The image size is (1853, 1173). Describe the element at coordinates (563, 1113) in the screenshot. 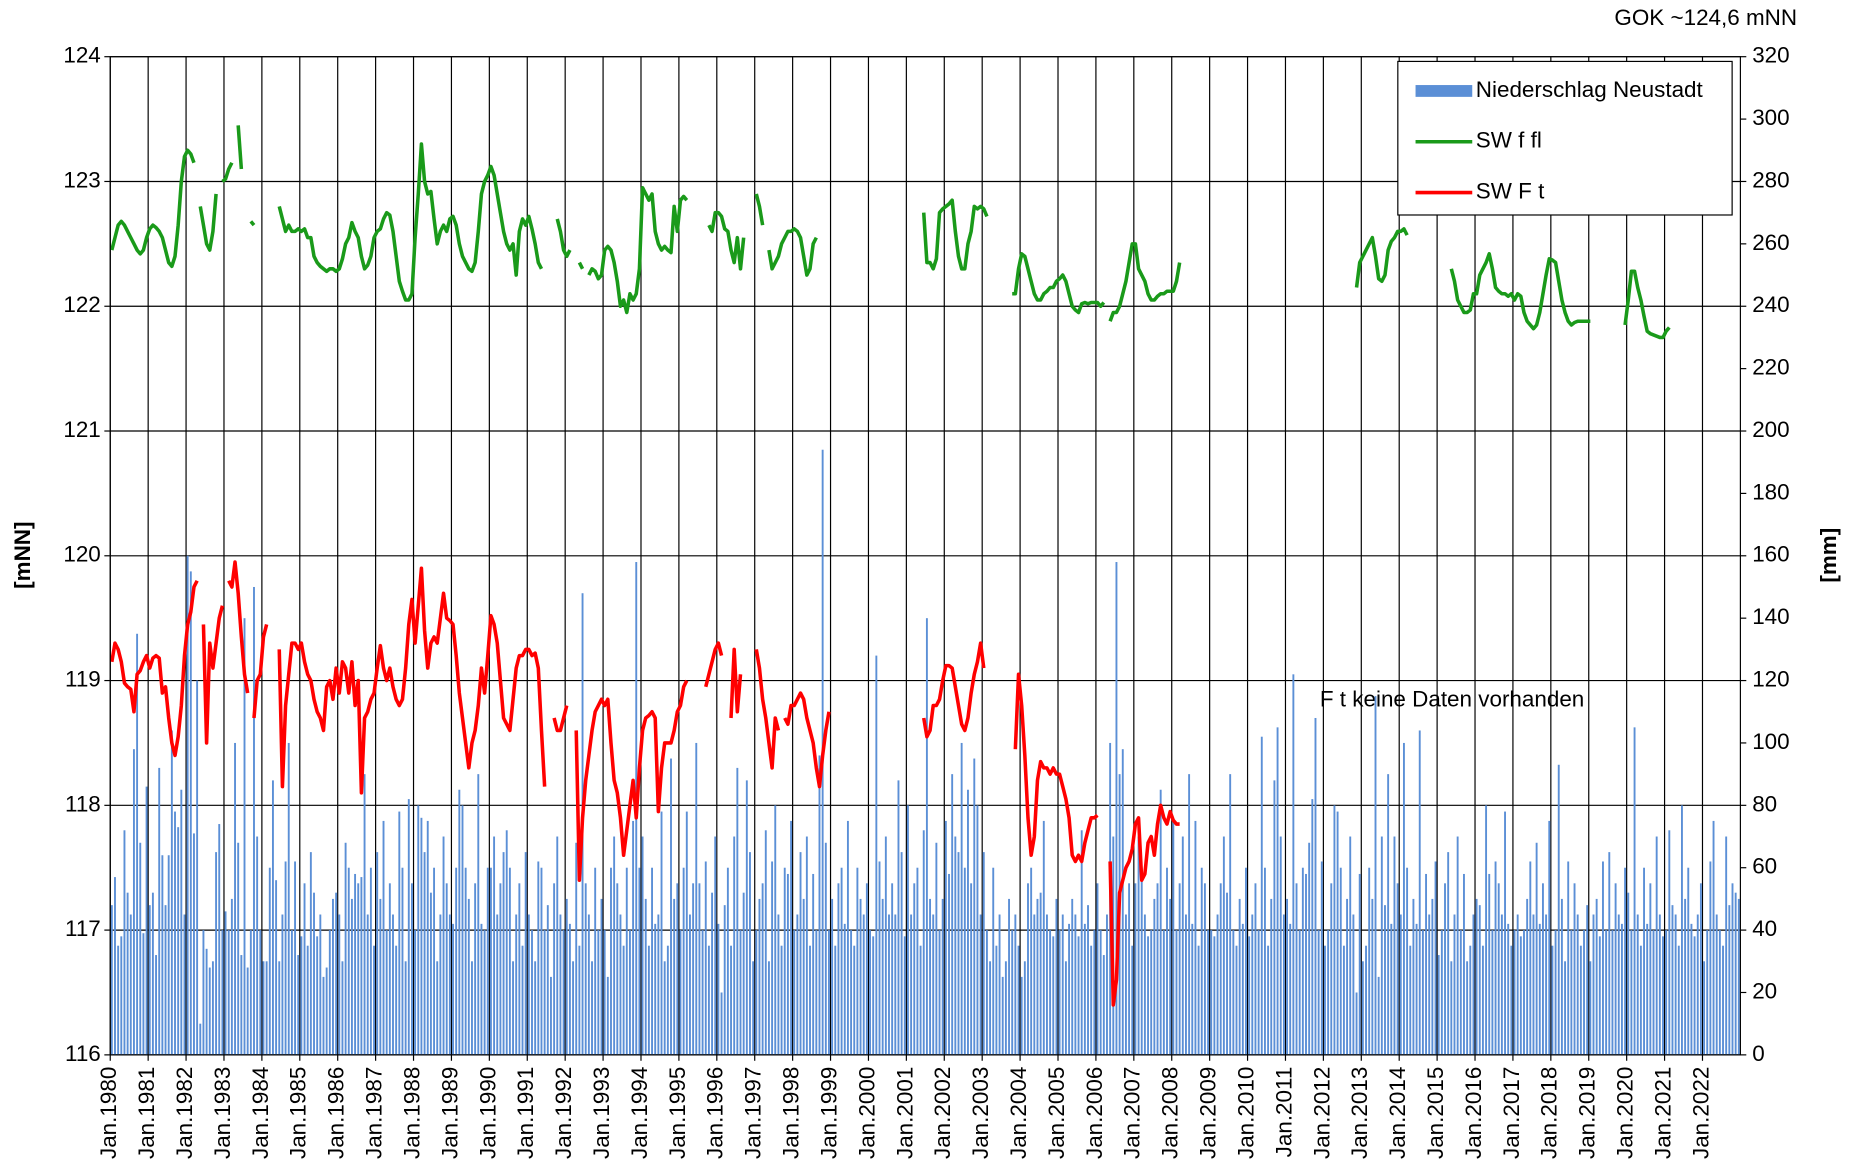

I see `x-tick-label: Jan.1992` at that location.